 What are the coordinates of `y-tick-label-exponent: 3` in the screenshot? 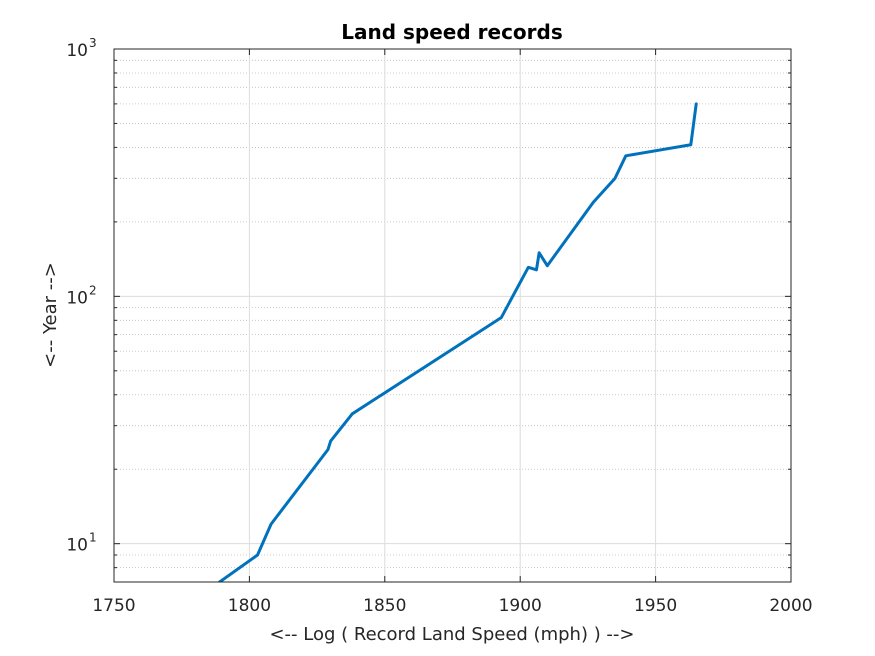 It's located at (93, 43).